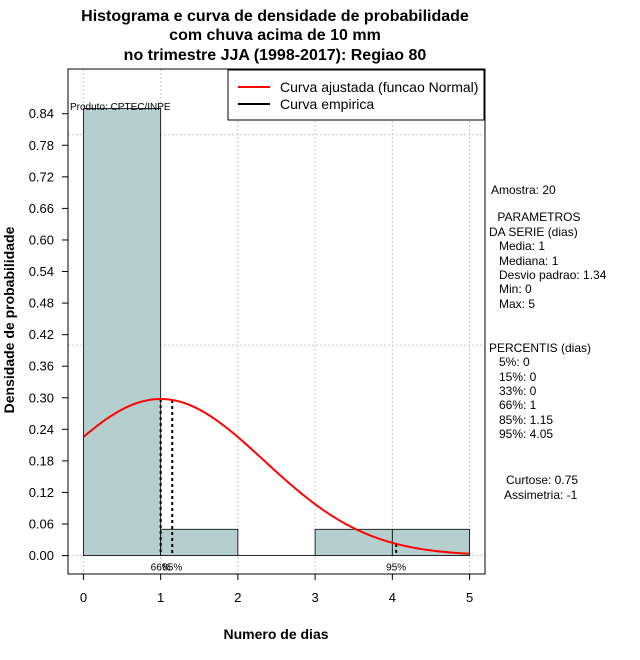  I want to click on assimetria: Assimetria: -1, so click(541, 495).